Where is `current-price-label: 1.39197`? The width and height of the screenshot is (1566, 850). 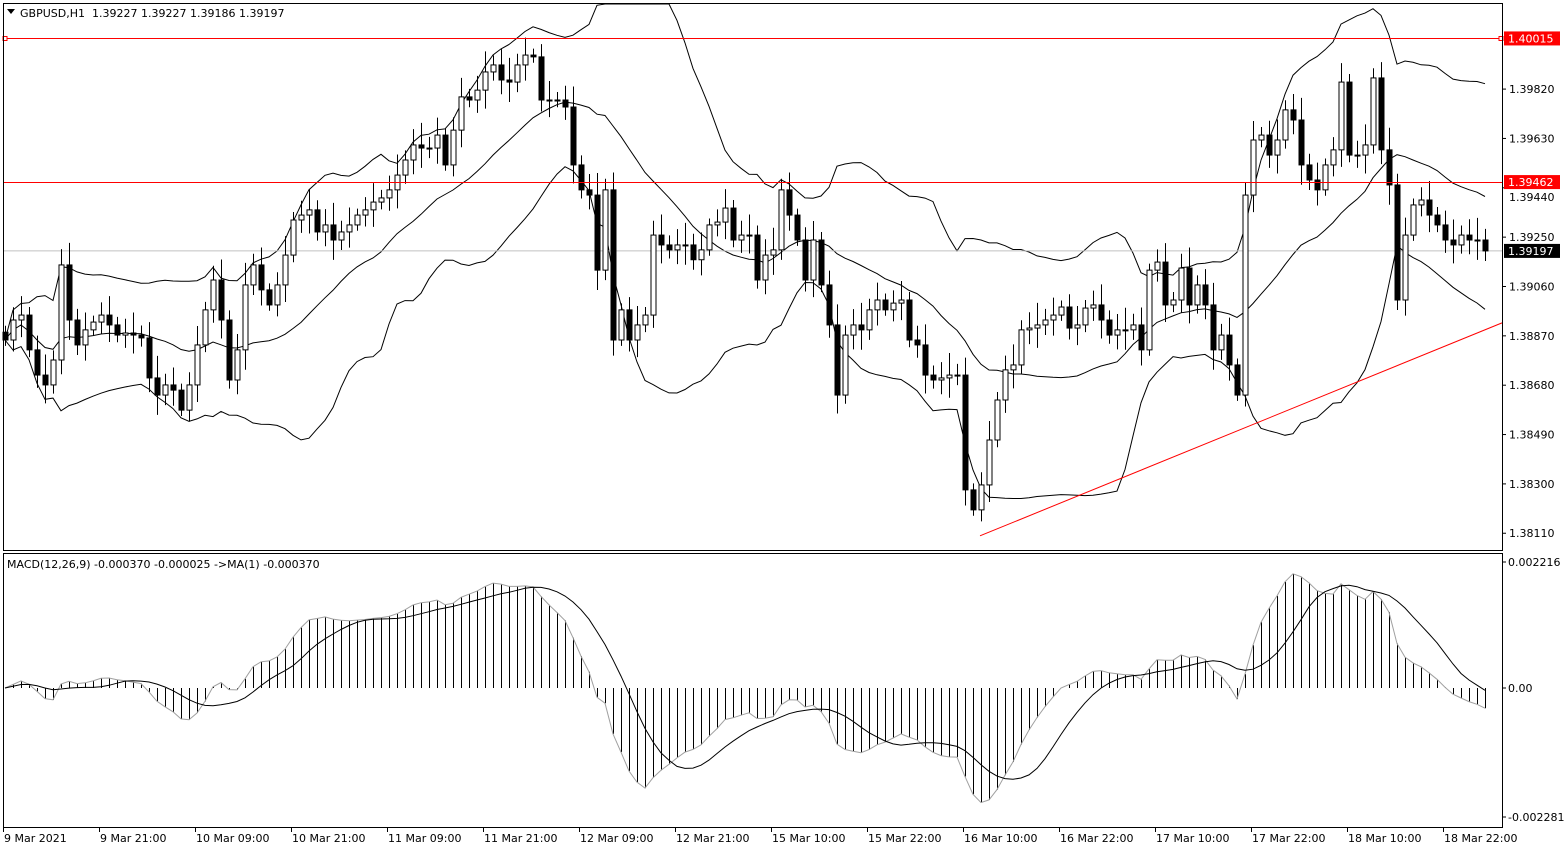
current-price-label: 1.39197 is located at coordinates (1531, 251).